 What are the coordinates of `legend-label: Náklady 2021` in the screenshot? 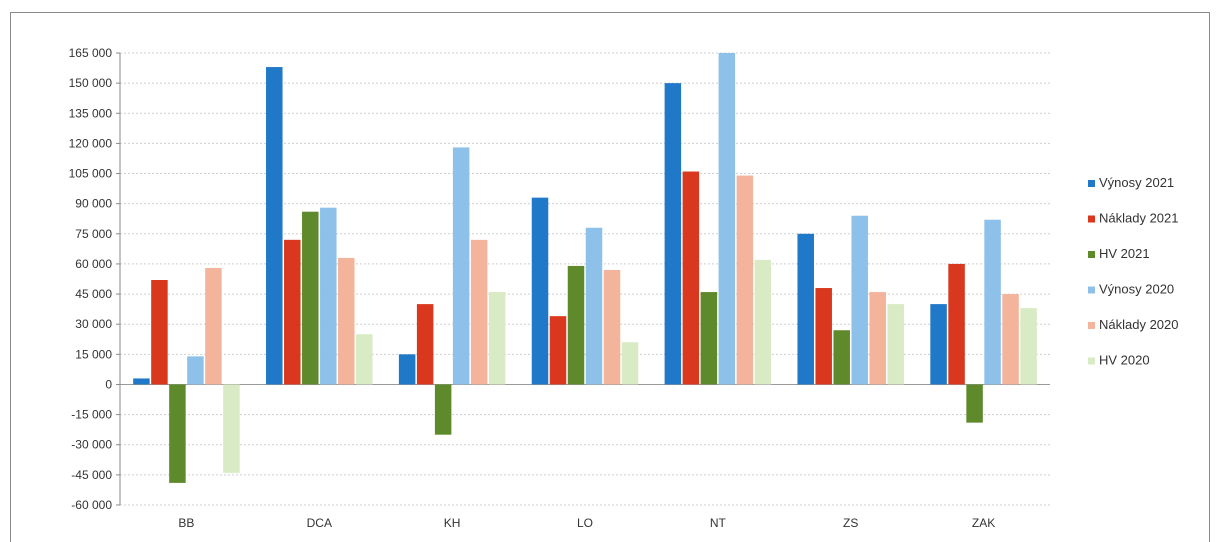 It's located at (1139, 218).